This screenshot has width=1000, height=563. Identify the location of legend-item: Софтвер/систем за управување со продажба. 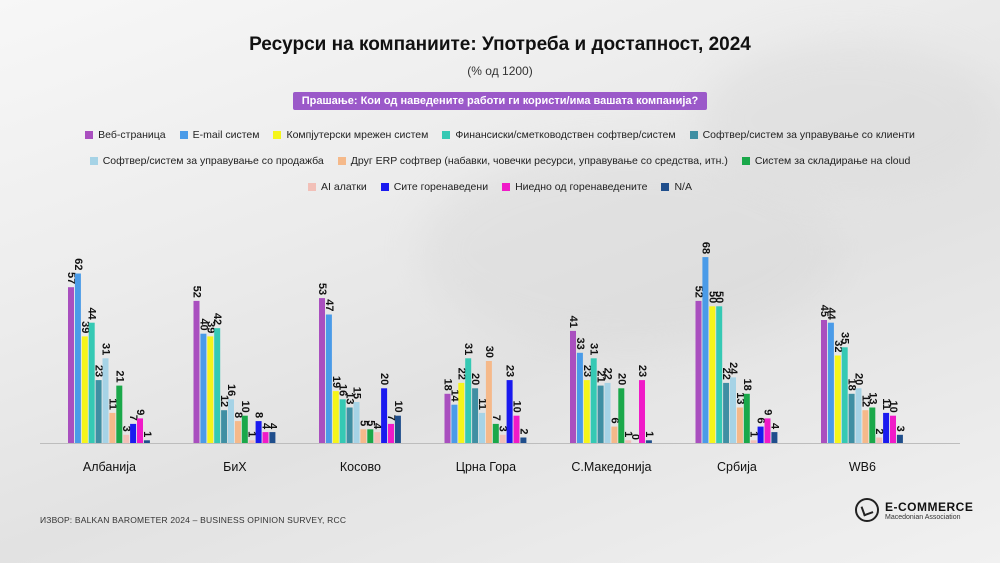
(206, 161).